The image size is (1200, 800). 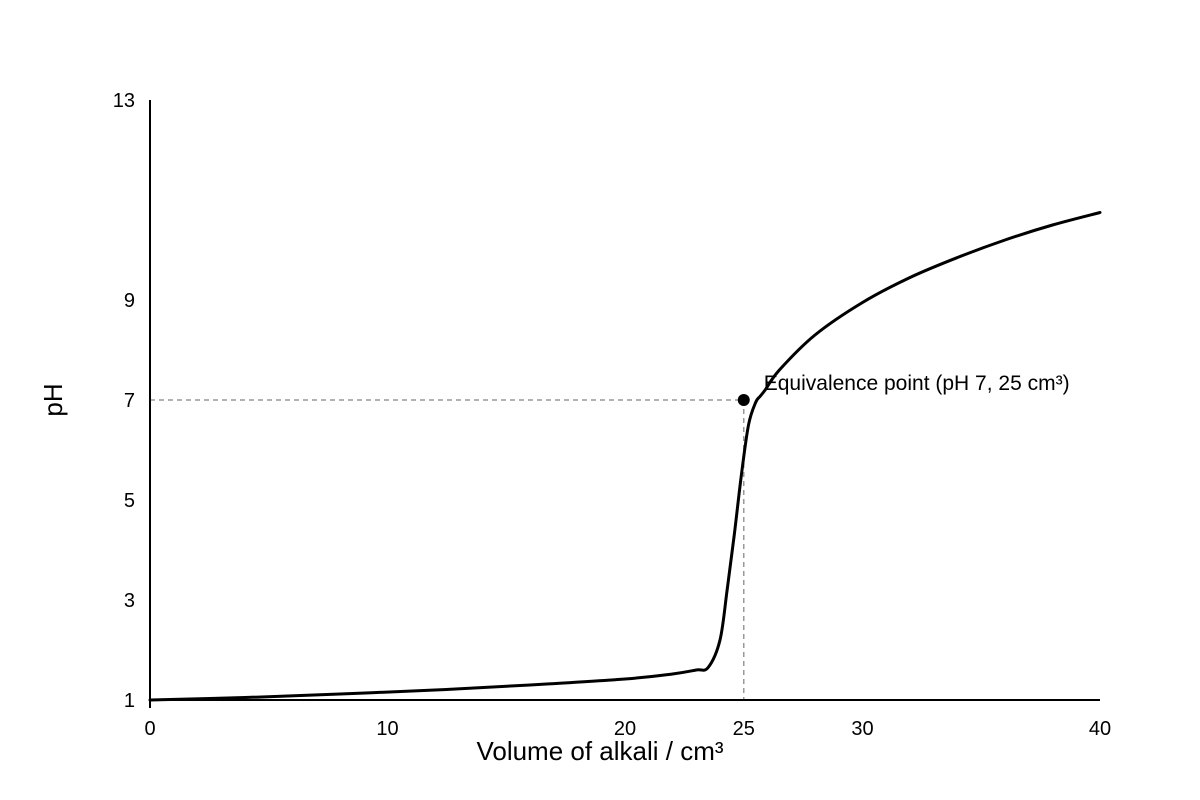 I want to click on equivalence-point-label: Equivalence point (pH 7, 25 cm³), so click(x=917, y=383).